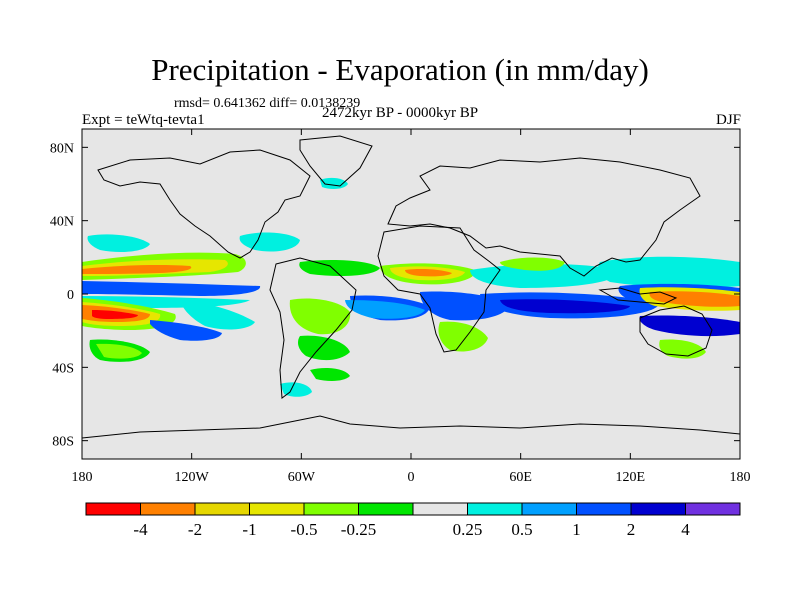 This screenshot has width=800, height=600. I want to click on colorbar-label: 0.25, so click(468, 529).